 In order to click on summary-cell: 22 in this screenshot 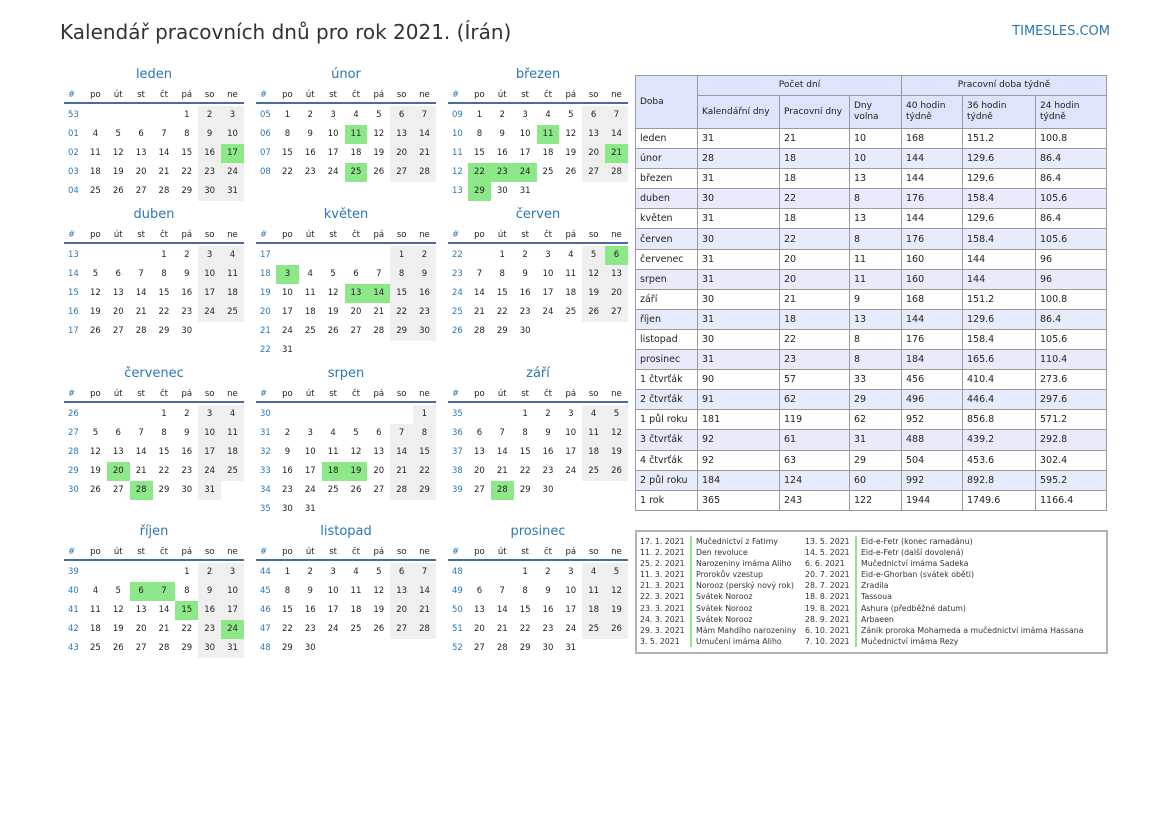, I will do `click(814, 339)`.